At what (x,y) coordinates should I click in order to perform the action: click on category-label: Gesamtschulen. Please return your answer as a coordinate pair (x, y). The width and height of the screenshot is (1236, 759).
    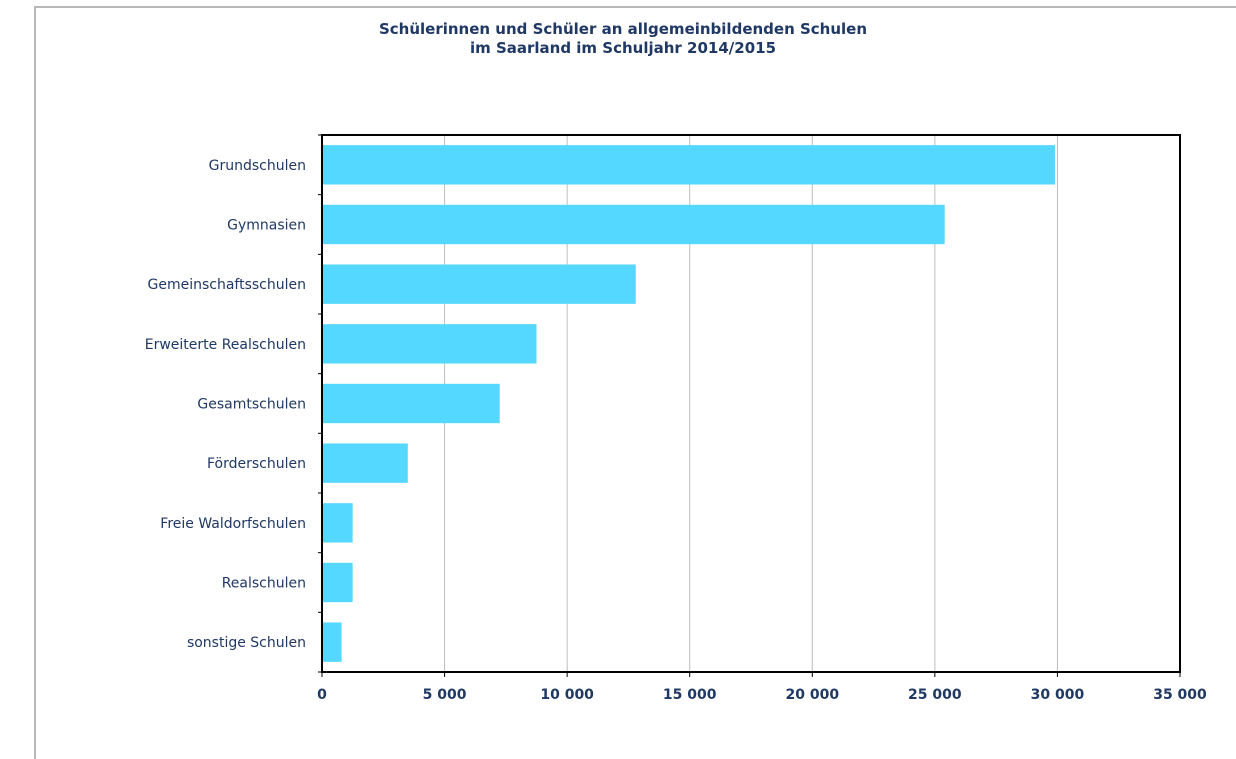
    Looking at the image, I should click on (251, 405).